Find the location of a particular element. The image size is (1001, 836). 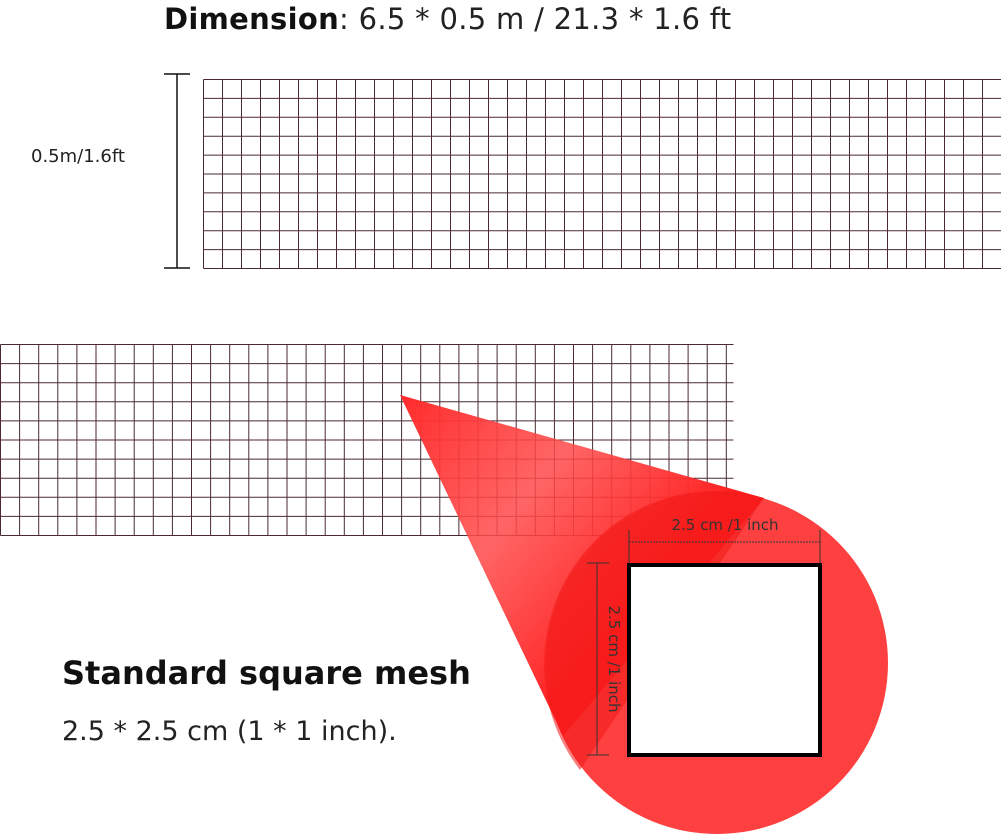

square-width-label: 2.5 cm /1 inch is located at coordinates (724, 525).